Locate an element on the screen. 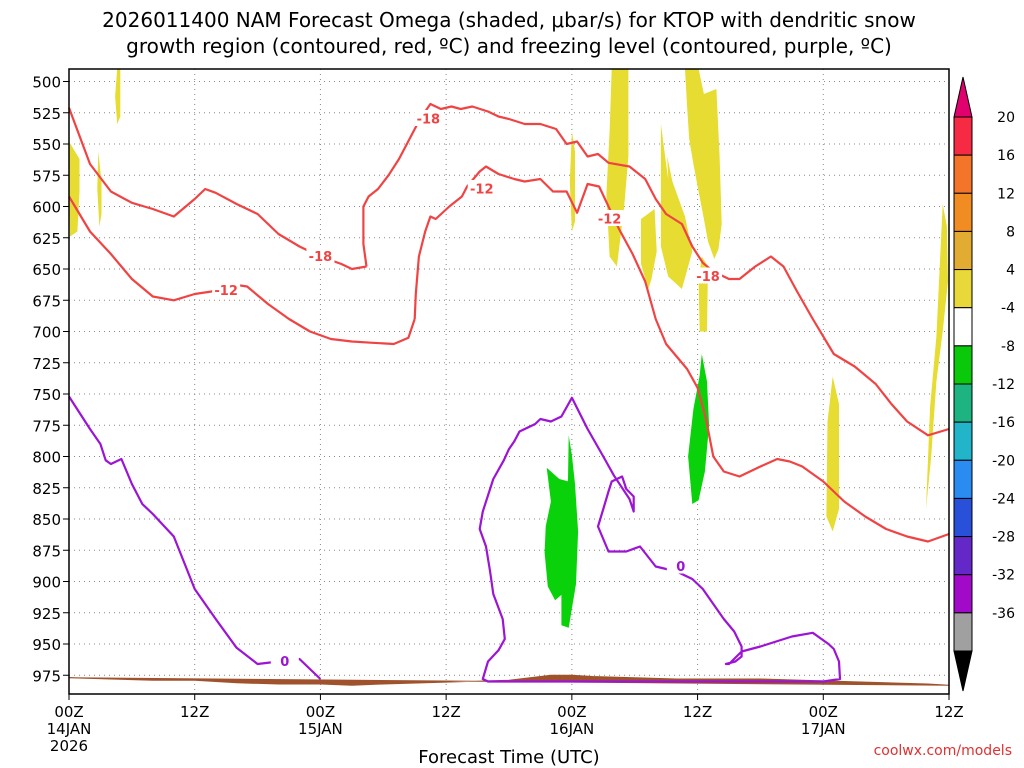  x-axis-label: Forecast Time (UTC) is located at coordinates (508, 757).